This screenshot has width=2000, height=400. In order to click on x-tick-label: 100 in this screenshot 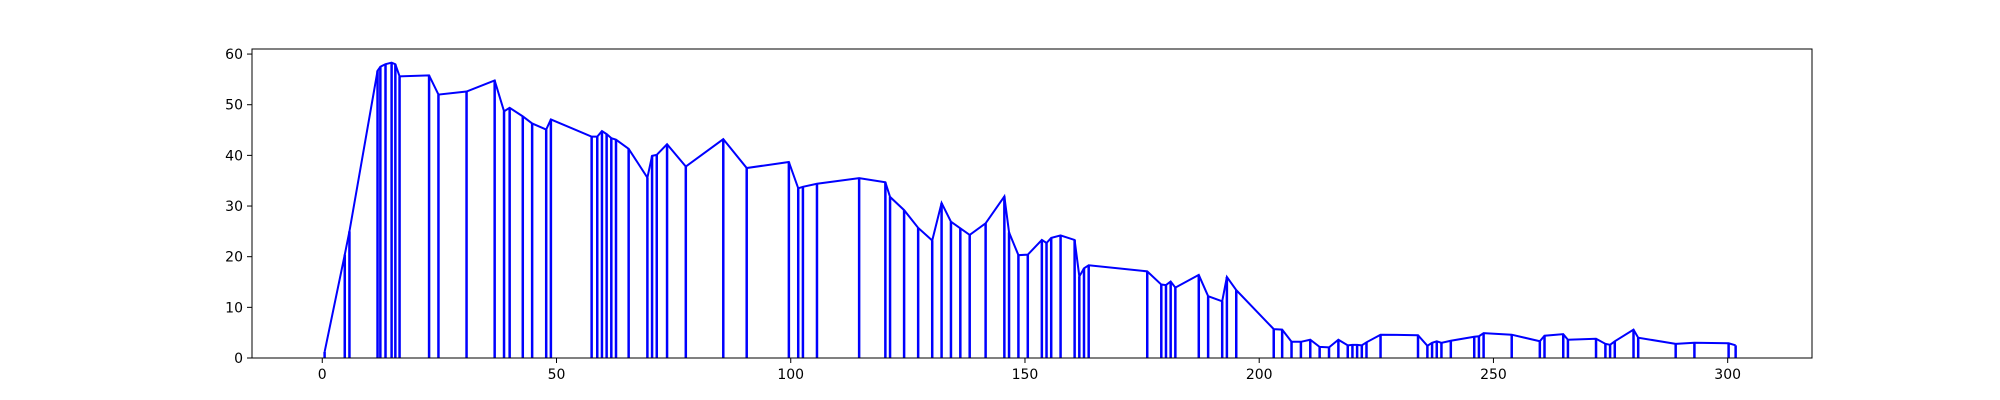, I will do `click(790, 375)`.